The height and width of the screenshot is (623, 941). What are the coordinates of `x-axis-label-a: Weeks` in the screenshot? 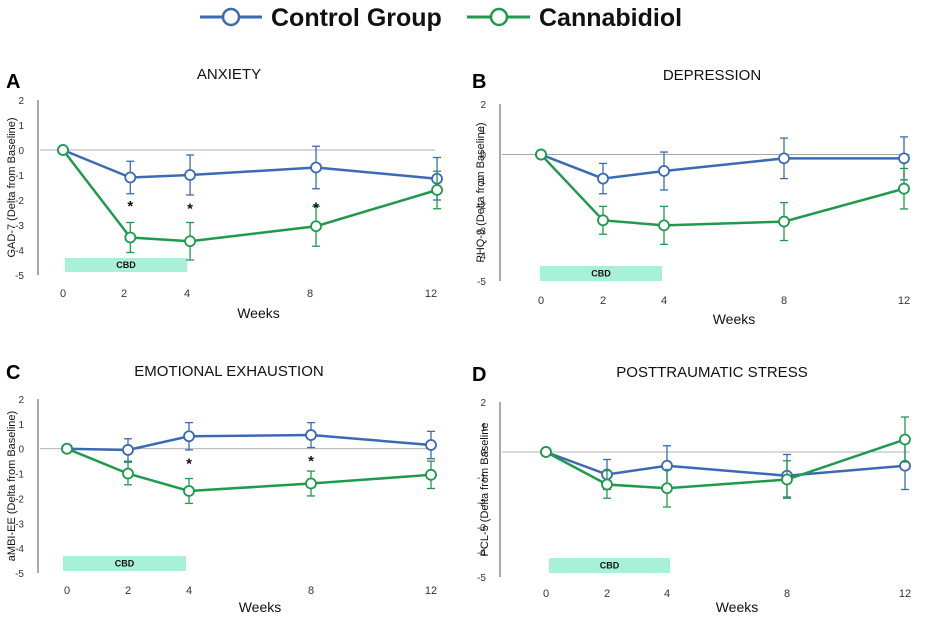 It's located at (258, 313).